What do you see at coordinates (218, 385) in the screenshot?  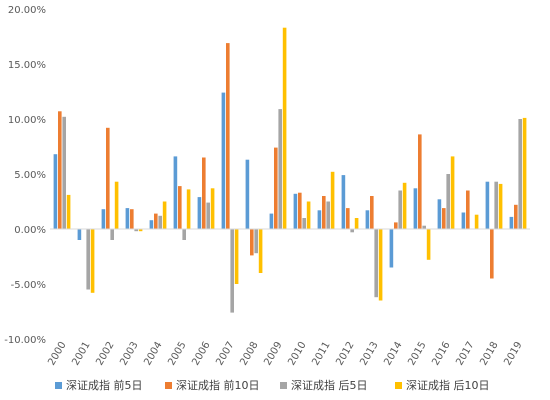 I see `legend-label: 深证成指 前10日` at bounding box center [218, 385].